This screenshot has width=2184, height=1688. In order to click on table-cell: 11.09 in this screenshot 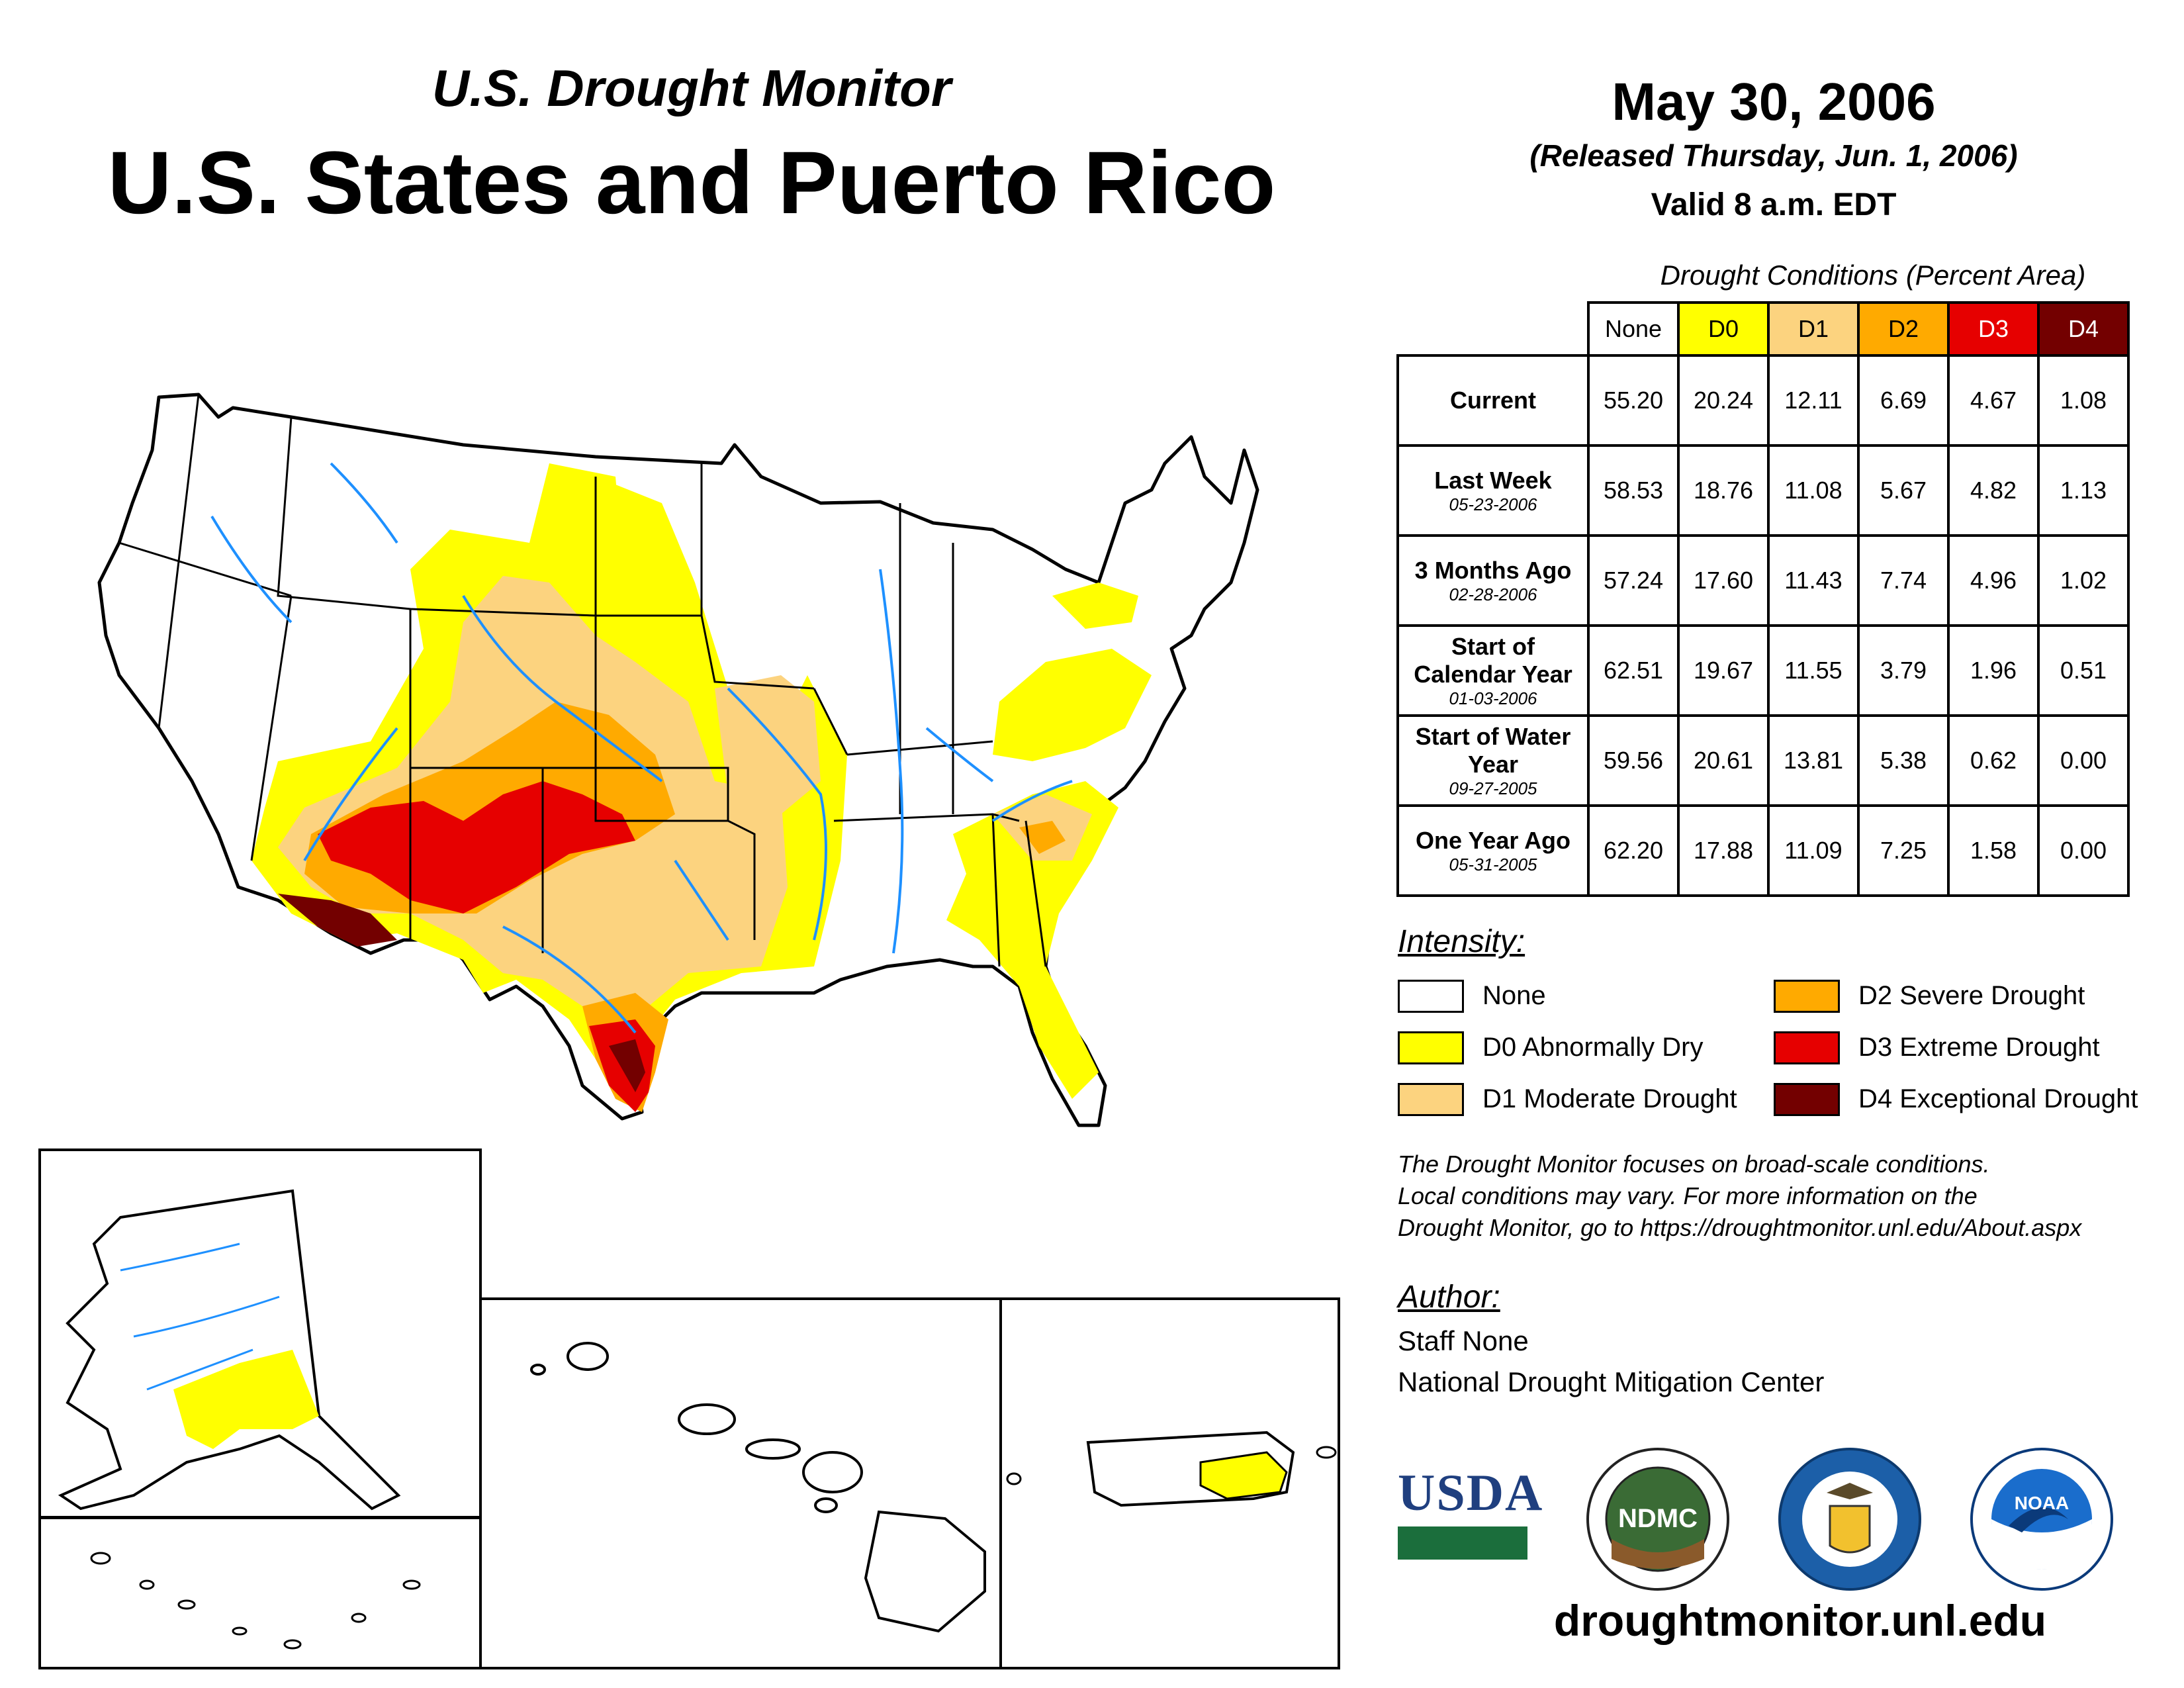, I will do `click(1814, 850)`.